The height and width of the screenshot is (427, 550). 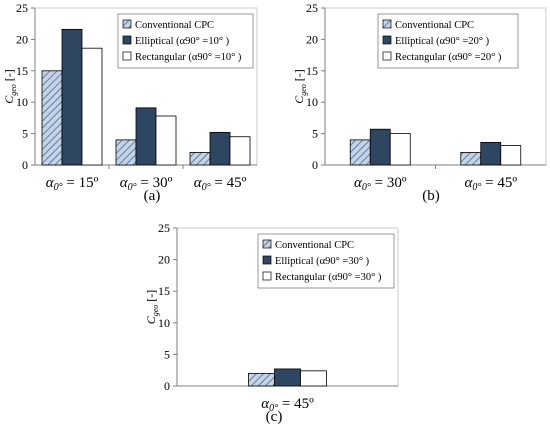 What do you see at coordinates (188, 57) in the screenshot?
I see `legend-label: Rectangular (α90° =10° )` at bounding box center [188, 57].